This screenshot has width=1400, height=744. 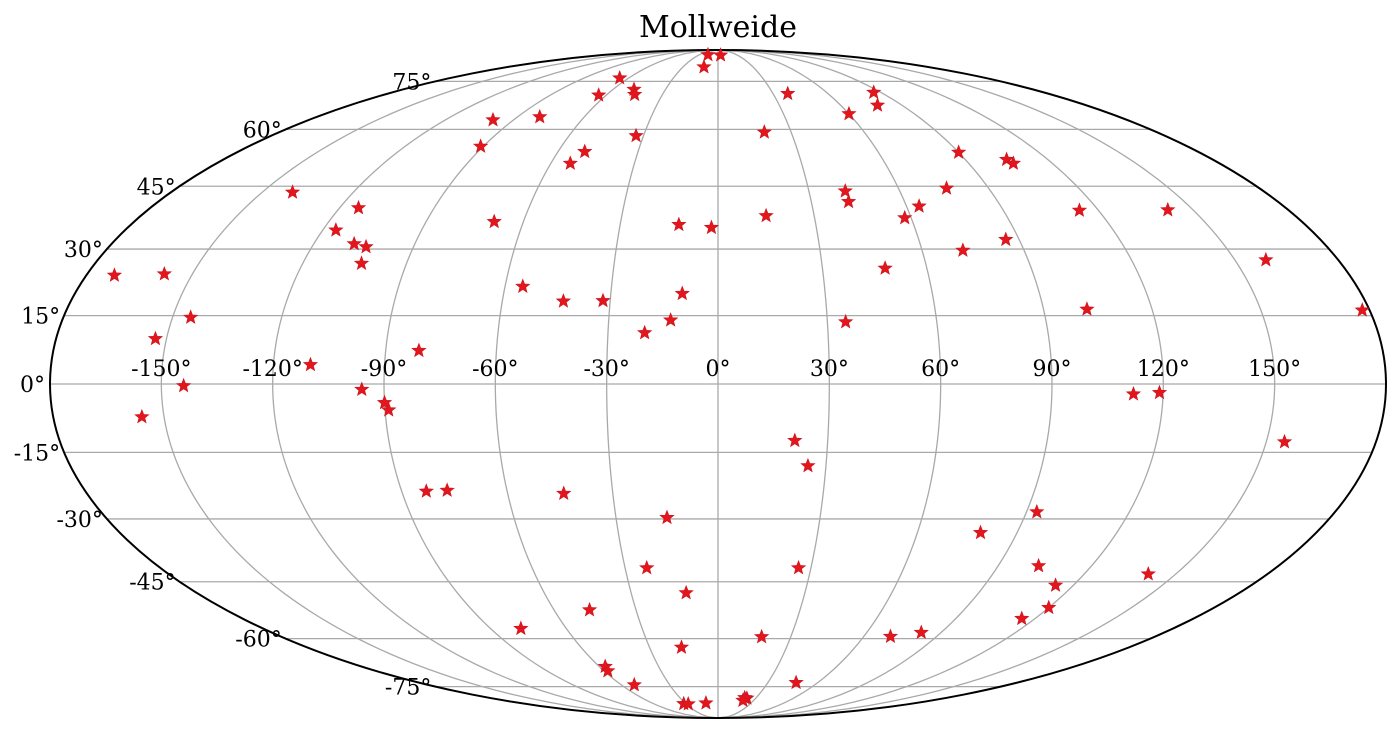 What do you see at coordinates (152, 583) in the screenshot?
I see `y-tick-label: -45°` at bounding box center [152, 583].